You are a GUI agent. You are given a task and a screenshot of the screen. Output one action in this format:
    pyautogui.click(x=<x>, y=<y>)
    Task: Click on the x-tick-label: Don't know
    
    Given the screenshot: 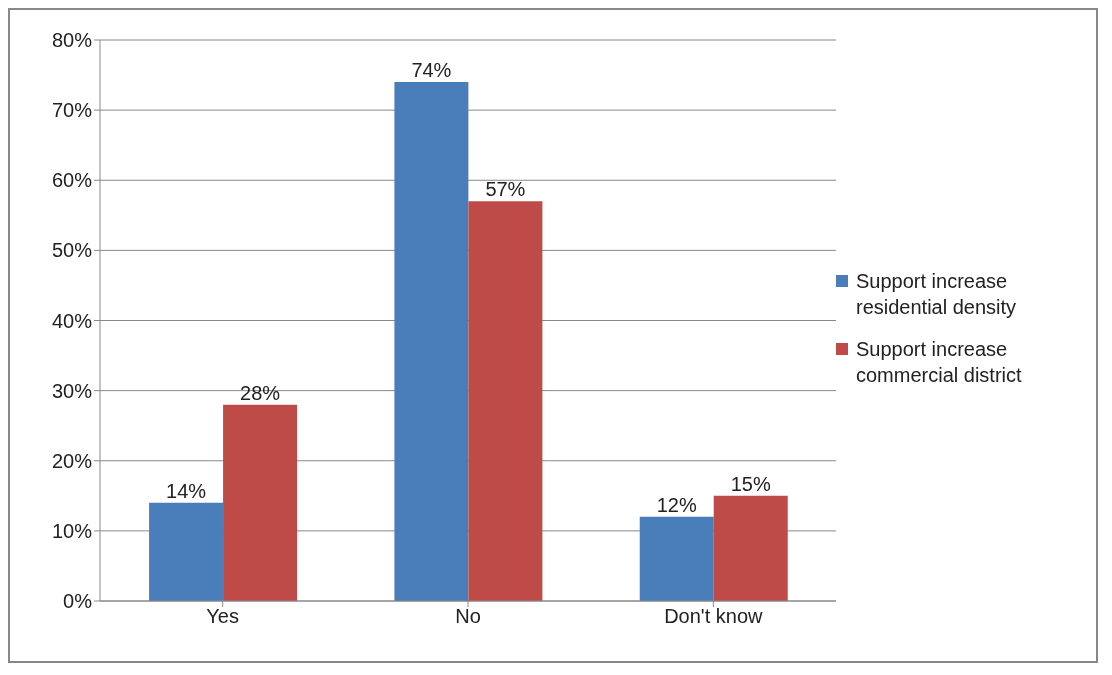 What is the action you would take?
    pyautogui.click(x=714, y=616)
    